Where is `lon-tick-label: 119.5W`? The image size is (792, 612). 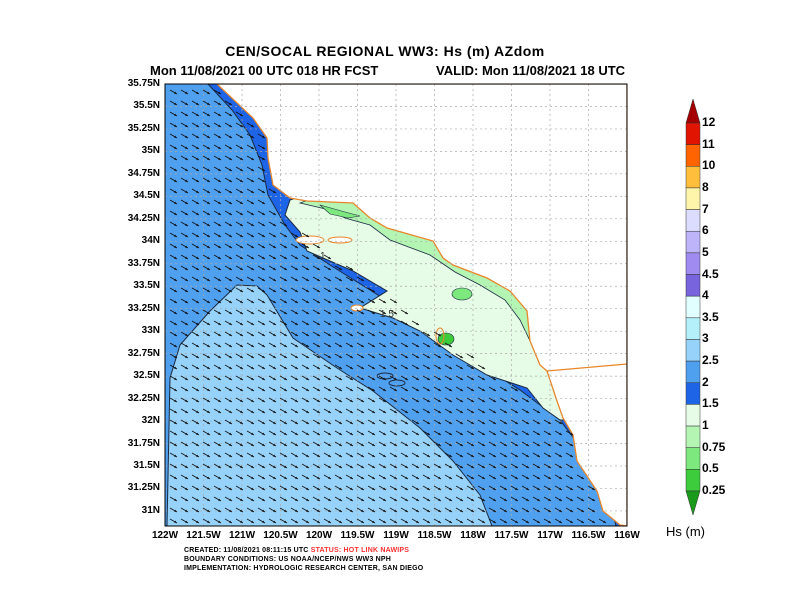 lon-tick-label: 119.5W is located at coordinates (357, 535).